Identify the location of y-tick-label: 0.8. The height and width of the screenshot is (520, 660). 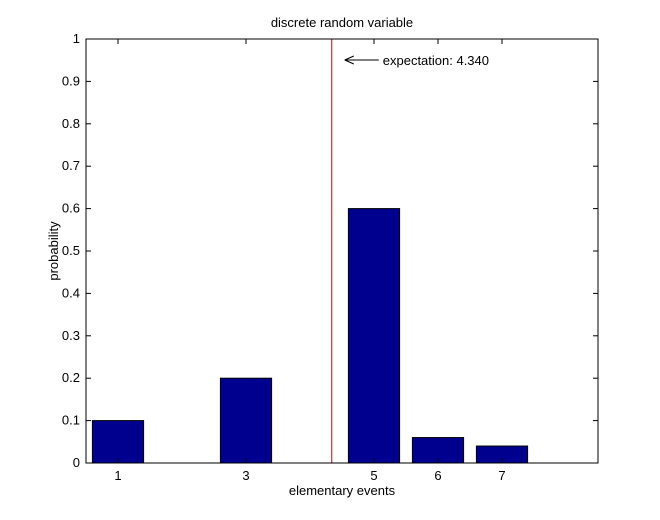
(71, 123).